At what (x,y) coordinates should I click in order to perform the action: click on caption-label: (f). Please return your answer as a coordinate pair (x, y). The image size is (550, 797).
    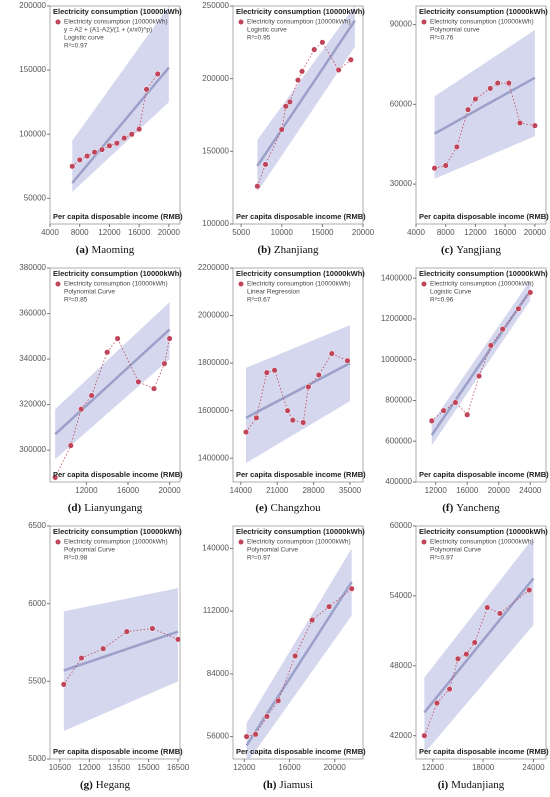
    Looking at the image, I should click on (447, 508).